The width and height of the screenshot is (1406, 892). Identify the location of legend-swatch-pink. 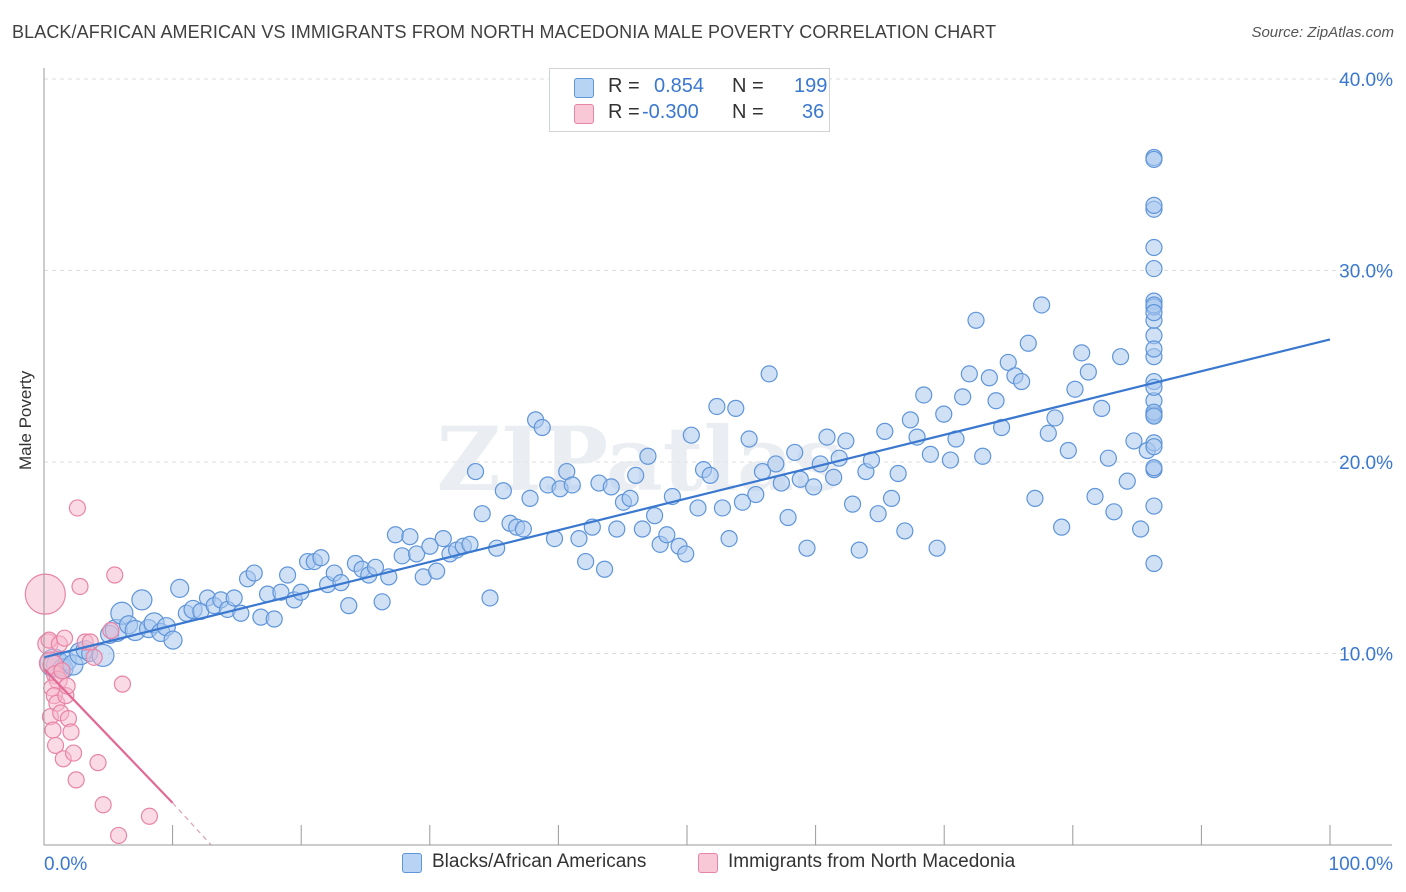
(584, 114).